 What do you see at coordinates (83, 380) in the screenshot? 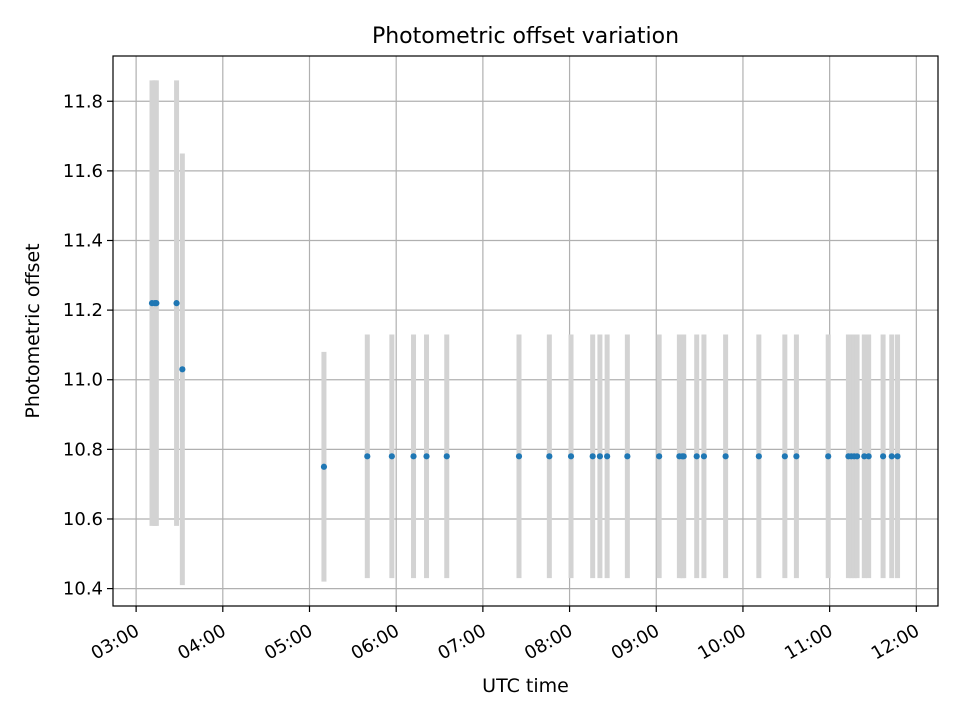
I see `y-tick-label: 11.0` at bounding box center [83, 380].